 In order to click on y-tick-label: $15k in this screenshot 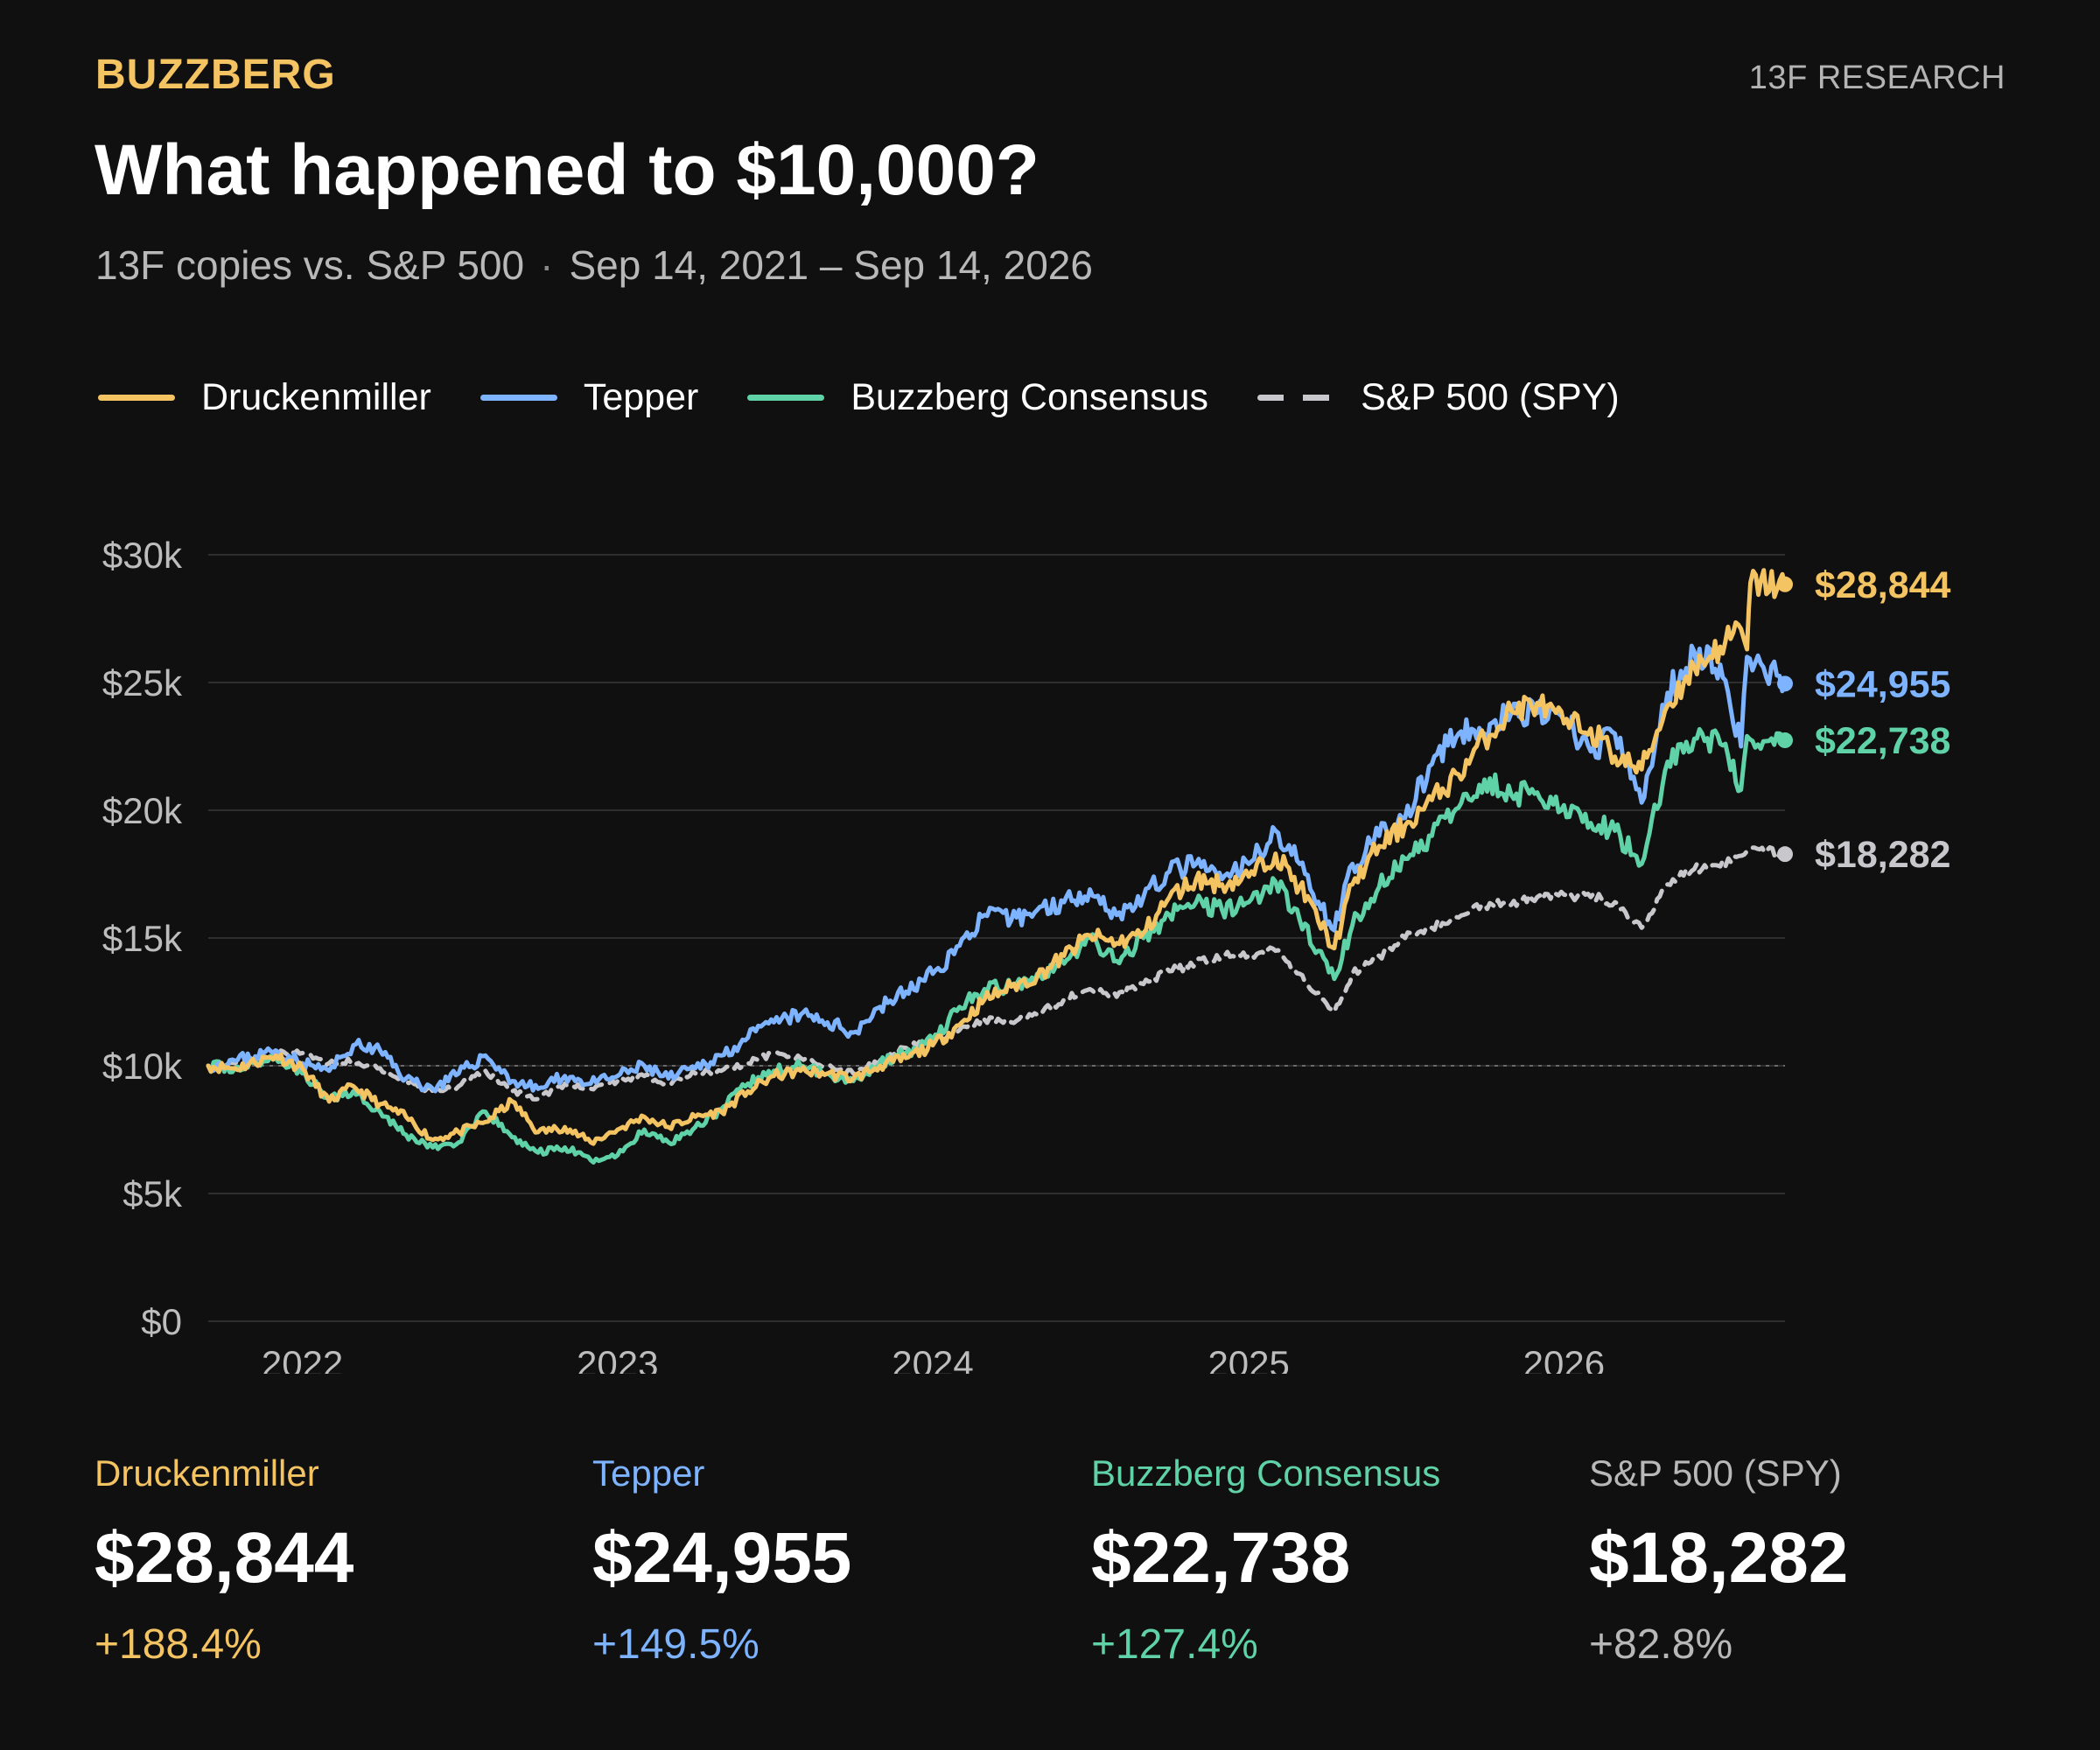, I will do `click(142, 938)`.